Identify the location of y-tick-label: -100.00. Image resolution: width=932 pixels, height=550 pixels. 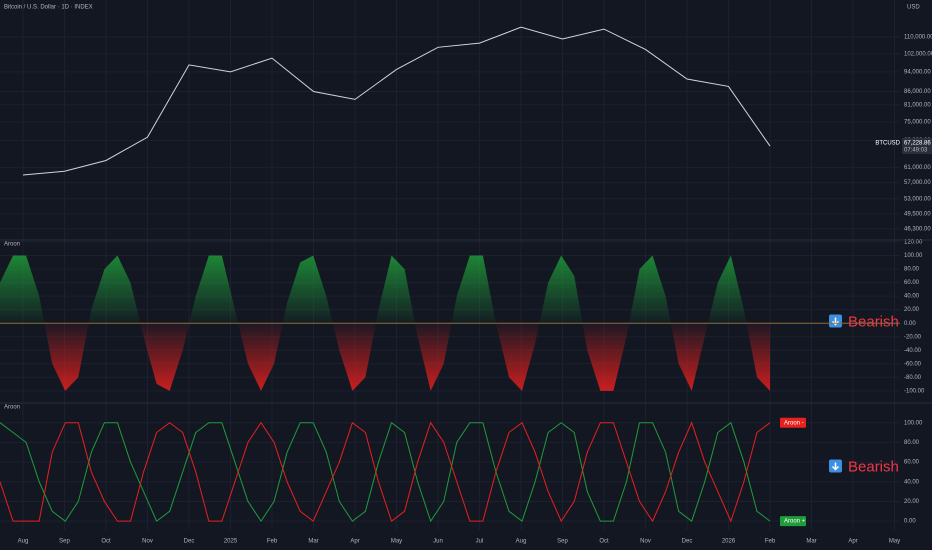
(914, 391).